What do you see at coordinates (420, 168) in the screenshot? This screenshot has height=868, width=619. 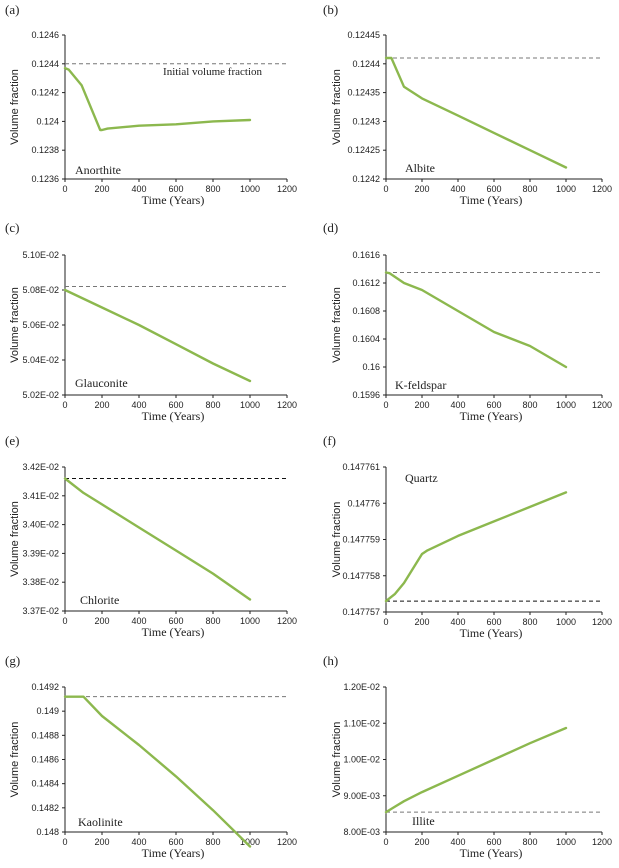 I see `mineral-label: Albite` at bounding box center [420, 168].